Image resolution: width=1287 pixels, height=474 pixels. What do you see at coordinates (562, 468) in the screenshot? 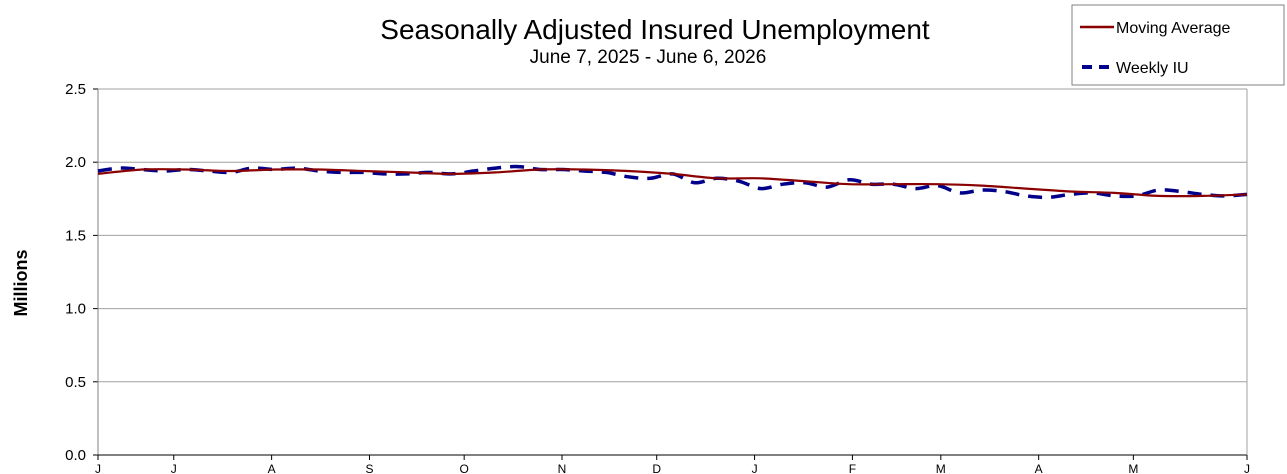
I see `x-tick-label: N` at bounding box center [562, 468].